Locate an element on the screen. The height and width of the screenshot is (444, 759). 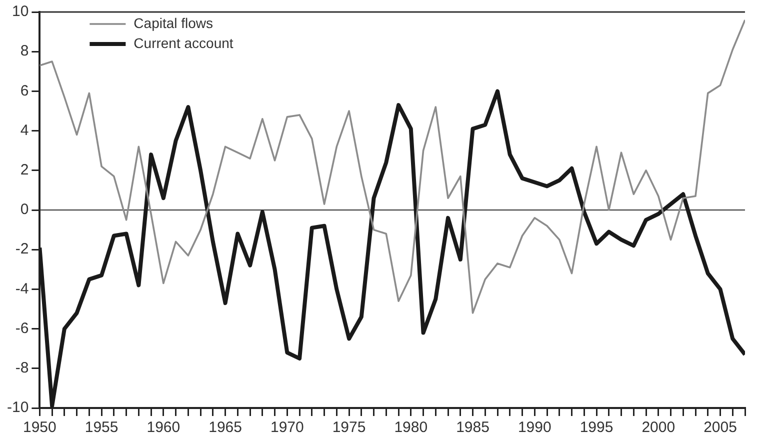
x-tick-label: 2000 is located at coordinates (659, 427).